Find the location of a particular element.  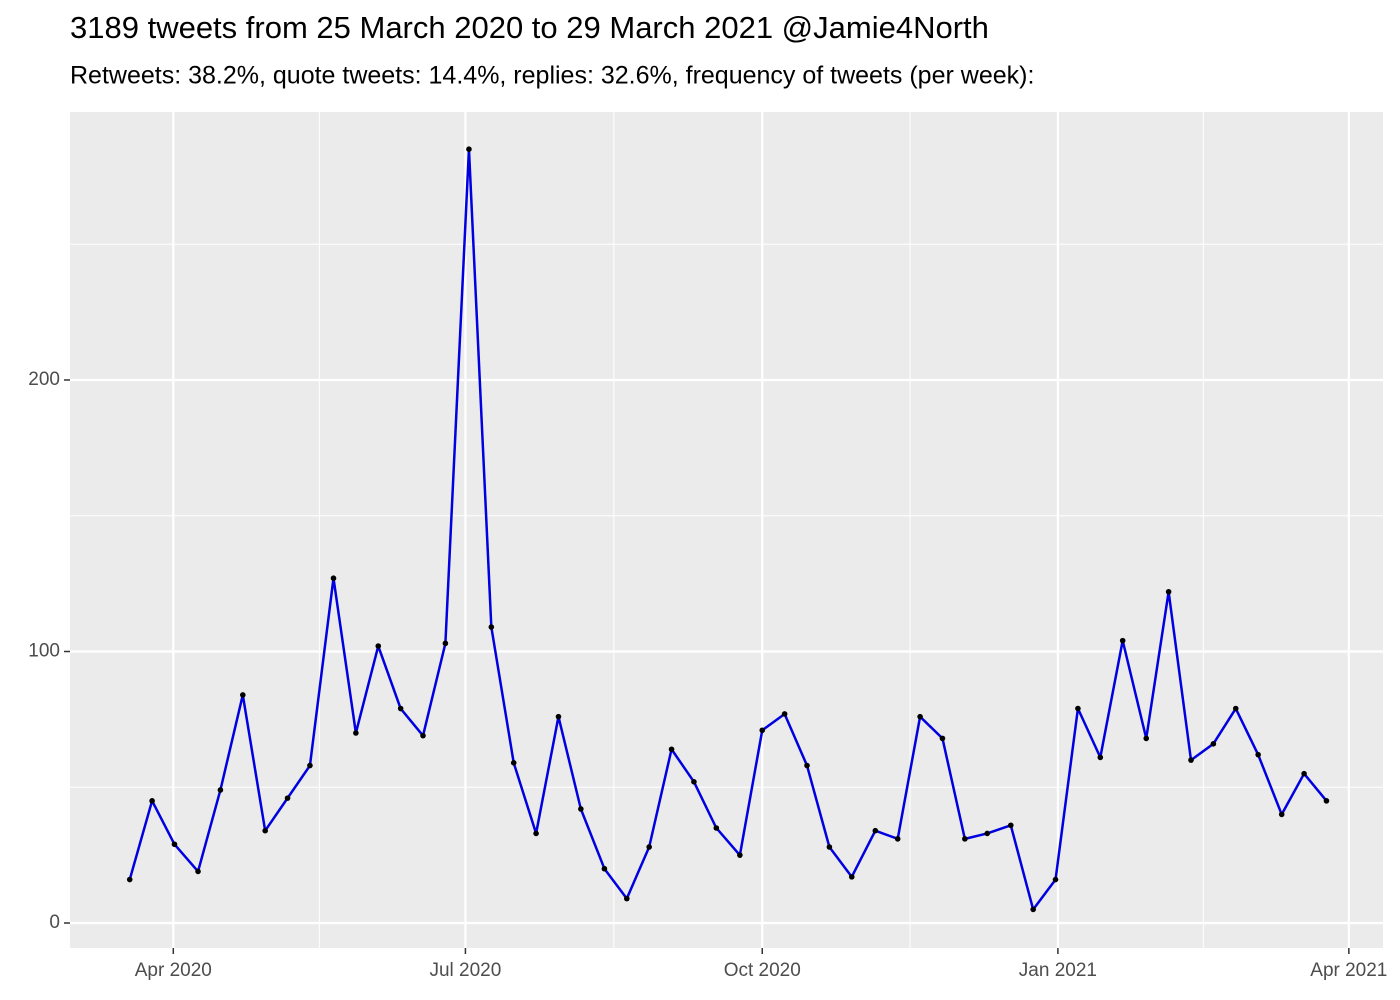

x-tick-label: Jul 2020 is located at coordinates (465, 970).